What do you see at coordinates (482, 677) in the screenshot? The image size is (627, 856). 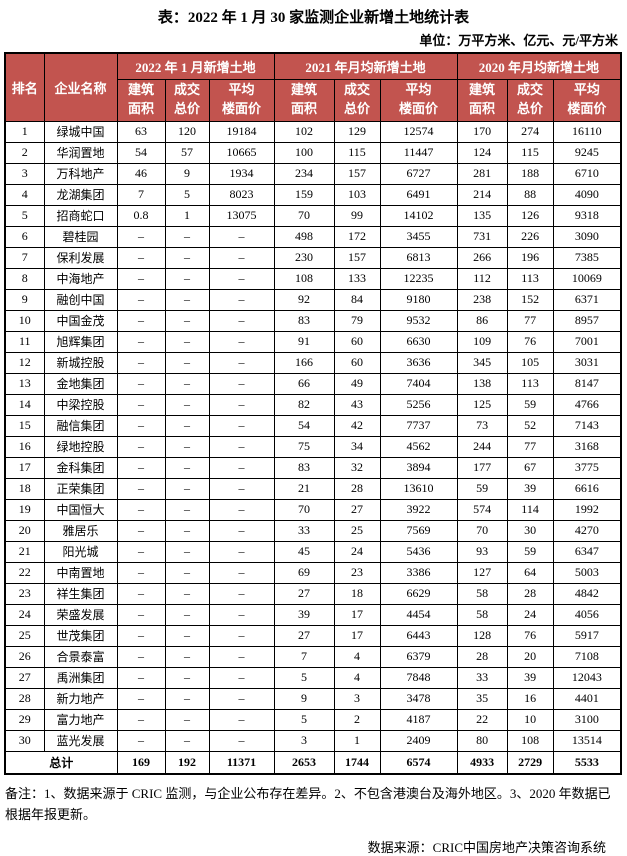 I see `value-cell: 33` at bounding box center [482, 677].